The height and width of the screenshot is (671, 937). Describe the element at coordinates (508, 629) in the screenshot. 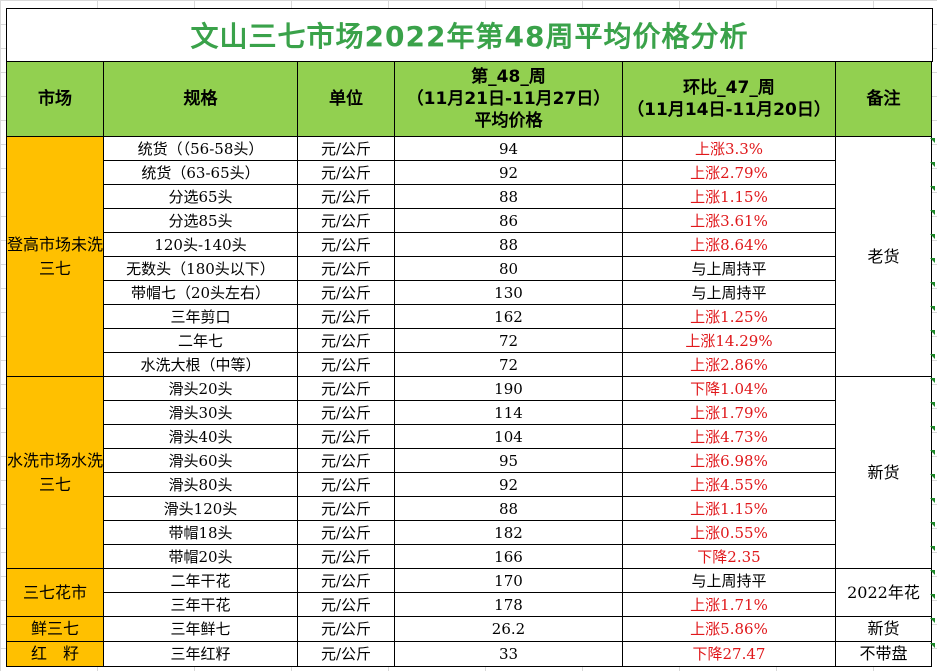

I see `price-cell: 26.2` at that location.